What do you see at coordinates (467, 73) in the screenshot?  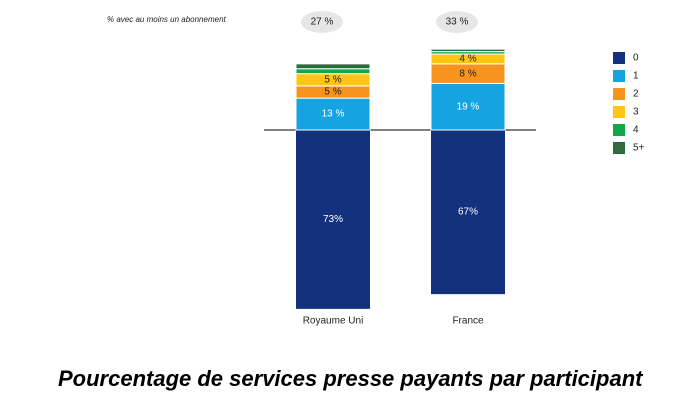 I see `data-label: 8 %` at bounding box center [467, 73].